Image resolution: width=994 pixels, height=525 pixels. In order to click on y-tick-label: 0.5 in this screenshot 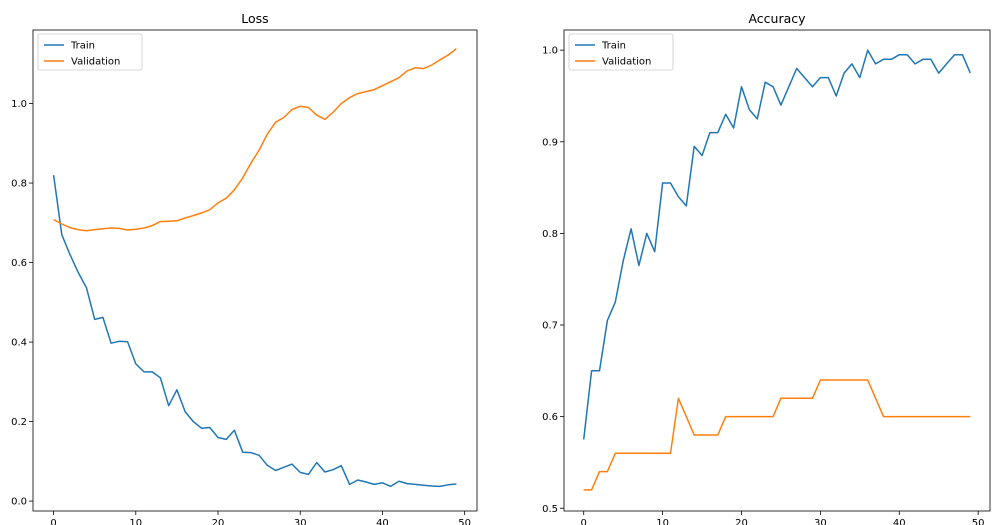, I will do `click(550, 509)`.